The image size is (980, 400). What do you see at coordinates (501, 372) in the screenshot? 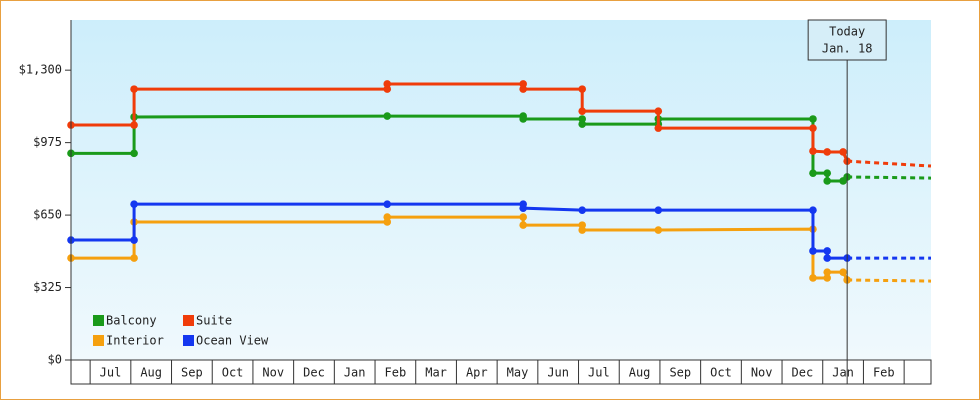
I see `x-axis-band` at bounding box center [501, 372].